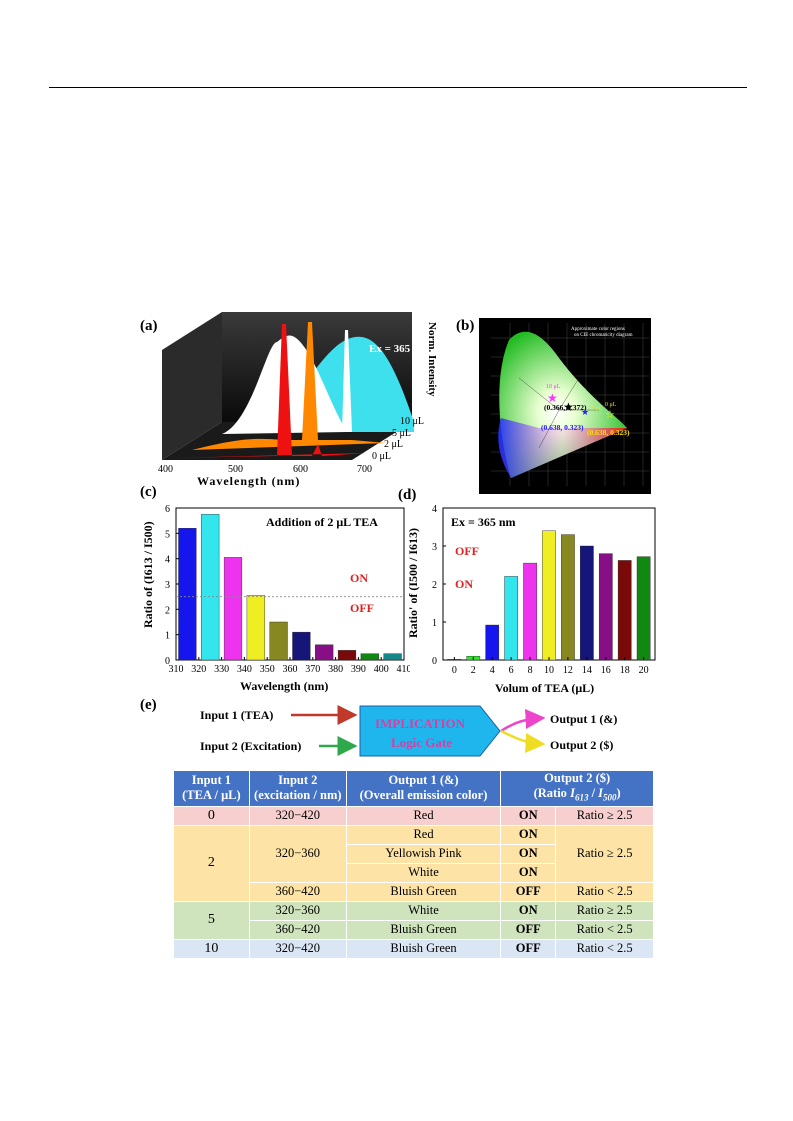  Describe the element at coordinates (483, 522) in the screenshot. I see `chart-d-title: Ex = 365 nm` at that location.